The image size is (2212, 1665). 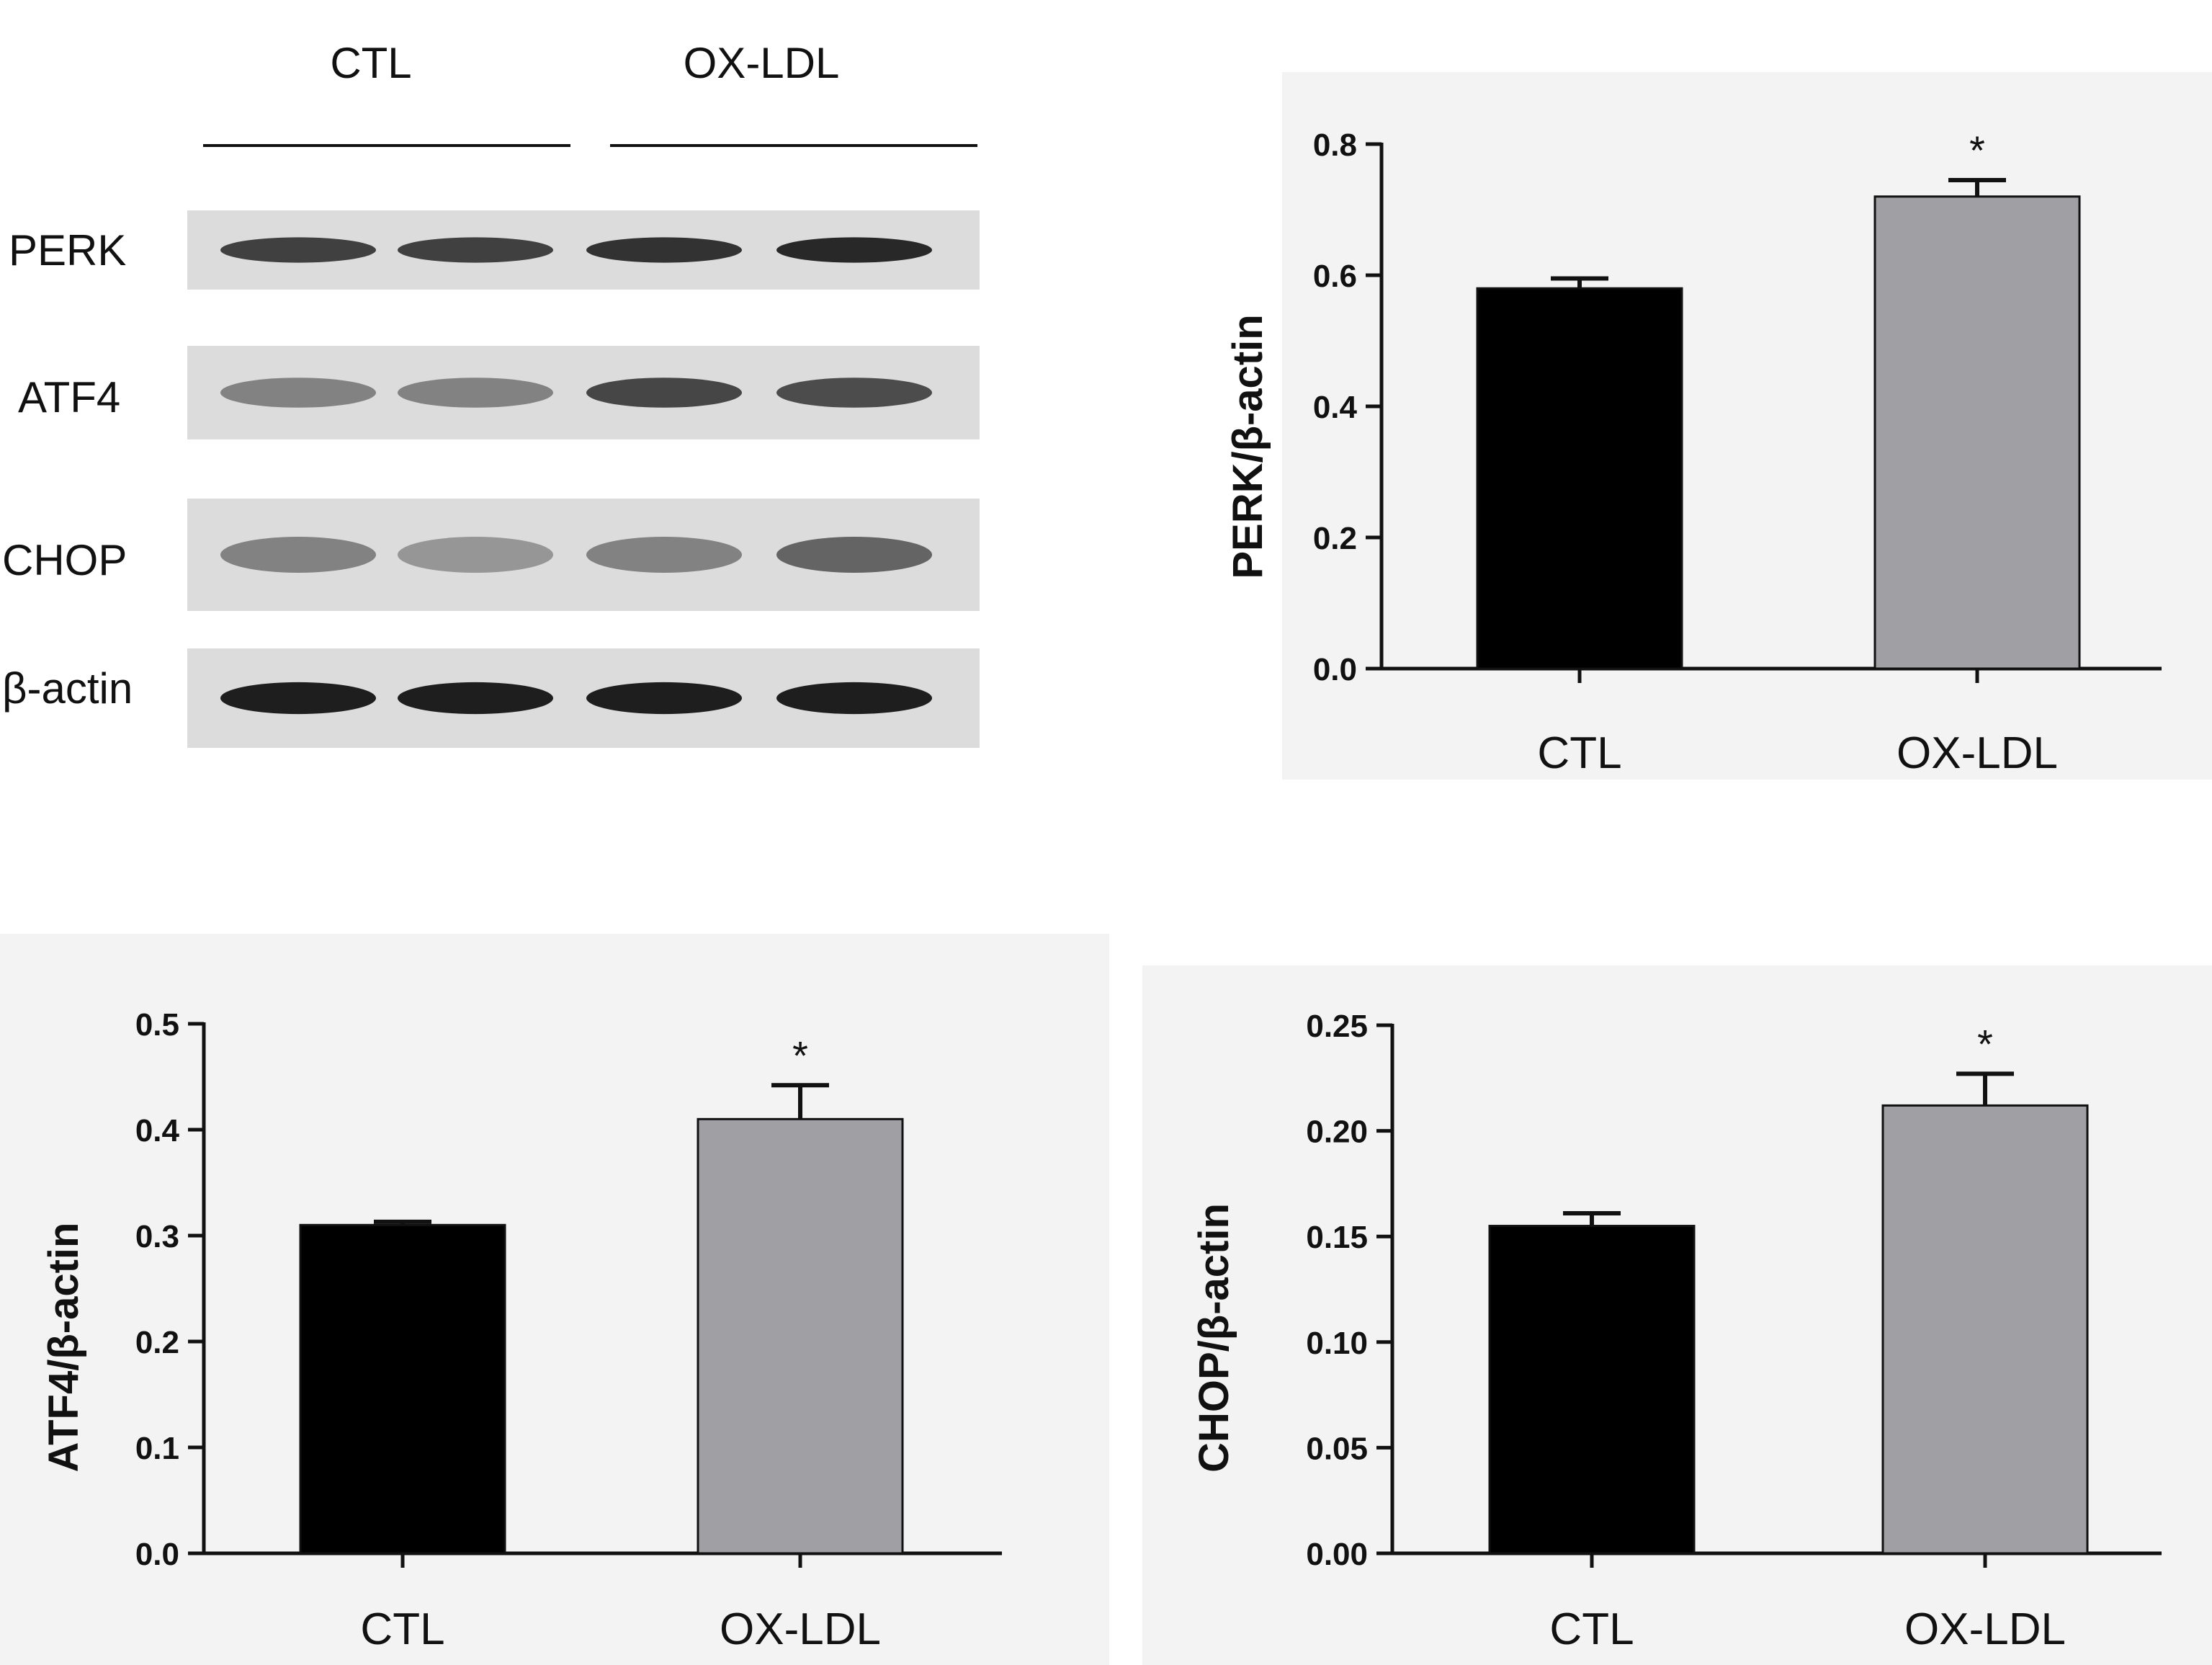 I want to click on y-tick-label: 0.05, so click(x=1337, y=1448).